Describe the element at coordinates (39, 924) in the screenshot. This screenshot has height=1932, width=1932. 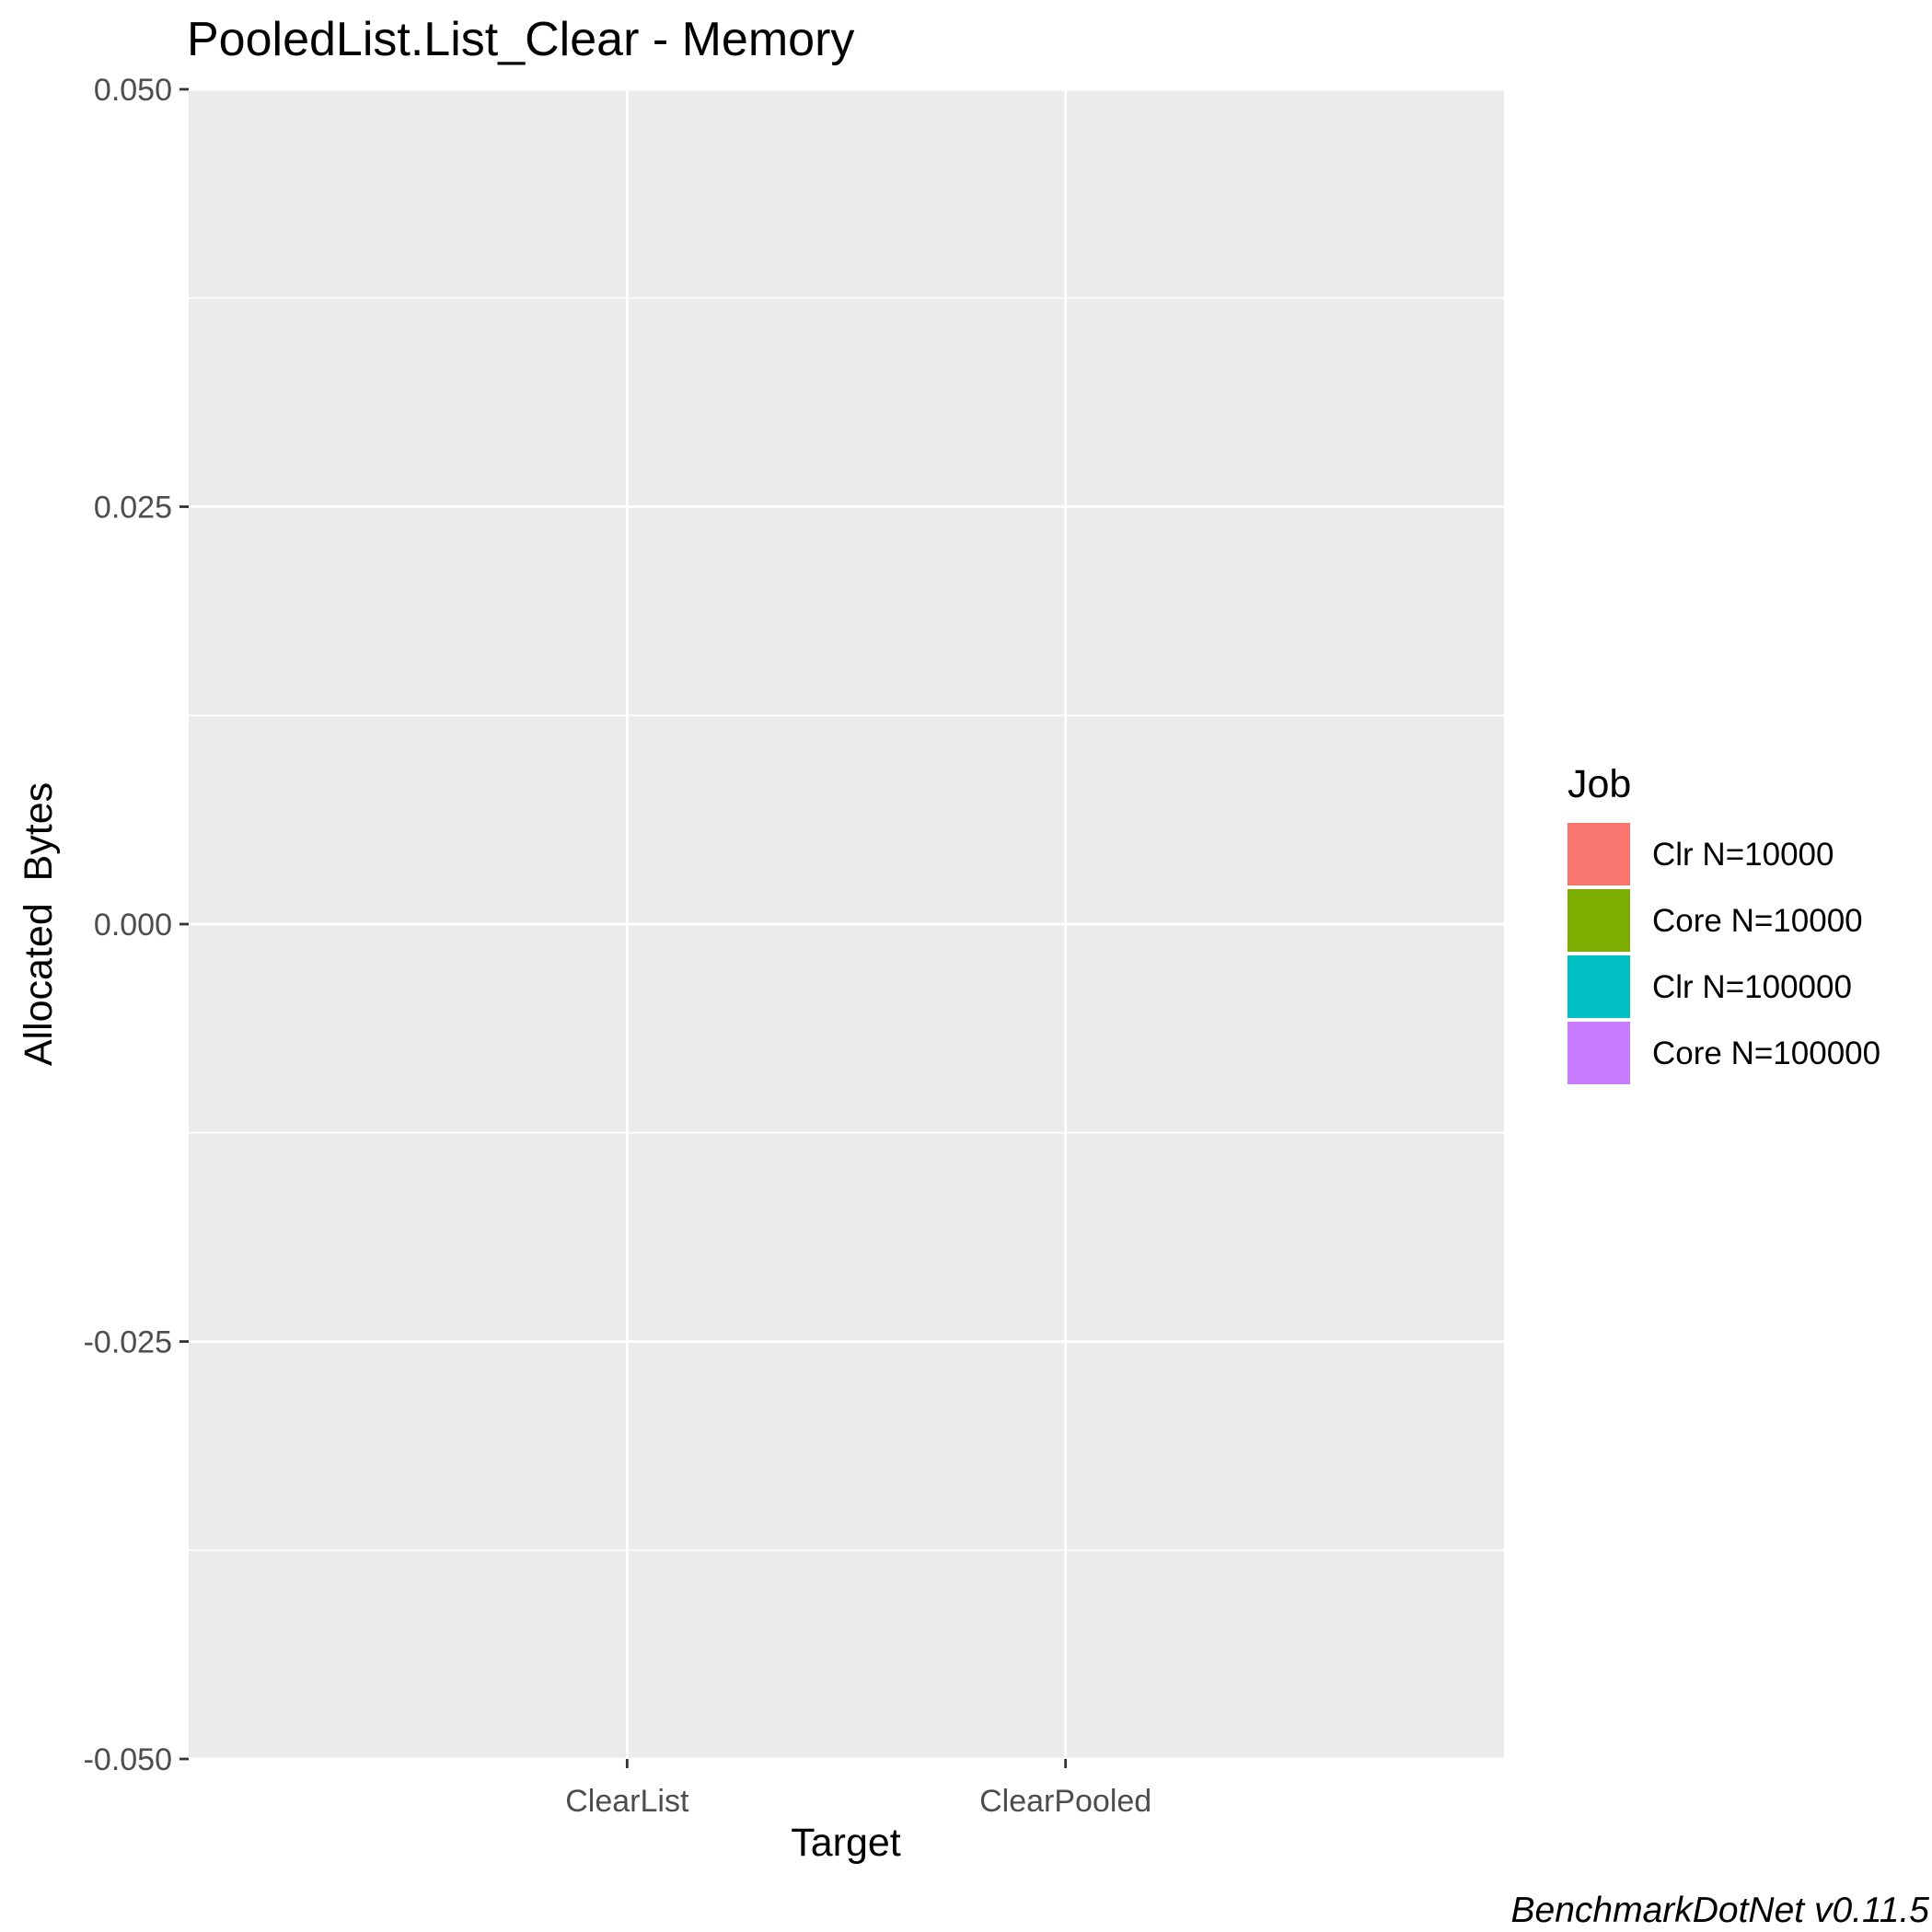
I see `y-axis-title: Allocated Bytes` at that location.